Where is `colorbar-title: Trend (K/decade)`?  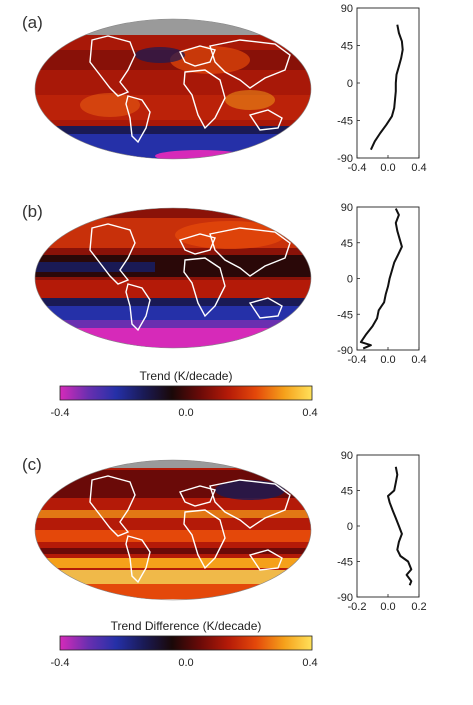
colorbar-title: Trend (K/decade) is located at coordinates (186, 376).